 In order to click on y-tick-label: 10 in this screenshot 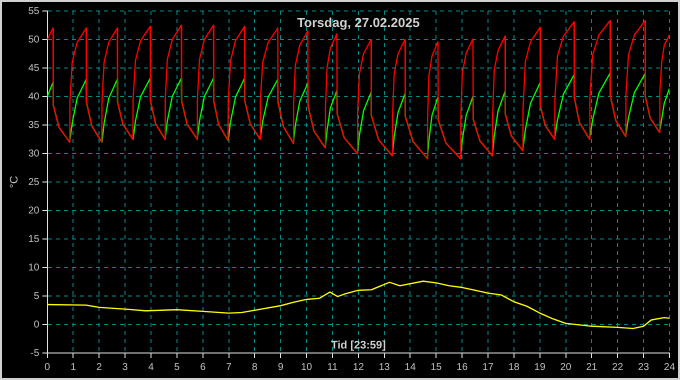, I will do `click(34, 268)`.